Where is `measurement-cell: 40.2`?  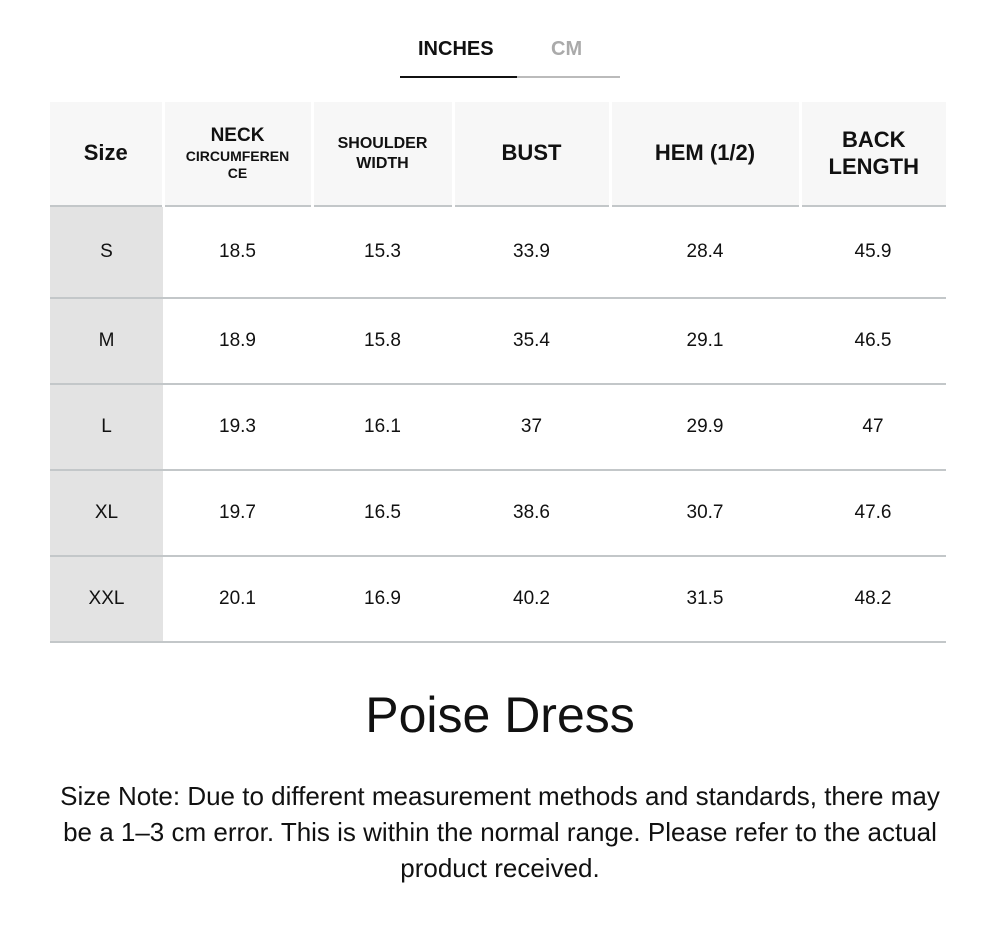
measurement-cell: 40.2 is located at coordinates (531, 599).